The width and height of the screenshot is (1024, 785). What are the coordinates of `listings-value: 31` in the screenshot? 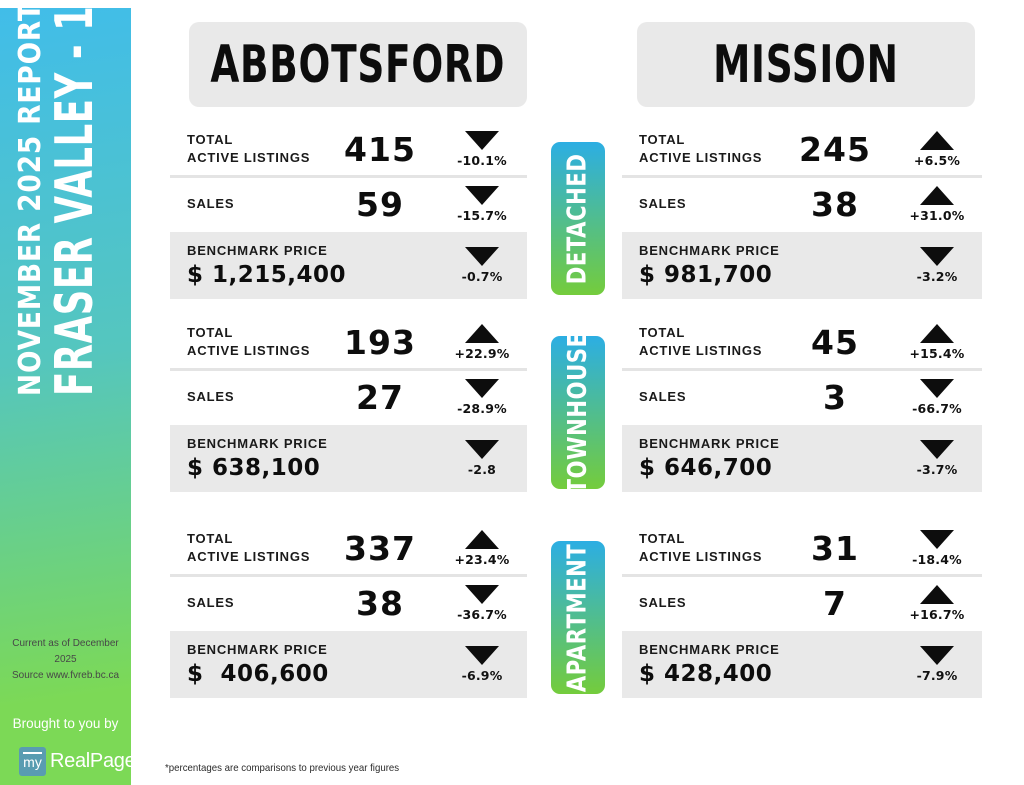 It's located at (835, 548).